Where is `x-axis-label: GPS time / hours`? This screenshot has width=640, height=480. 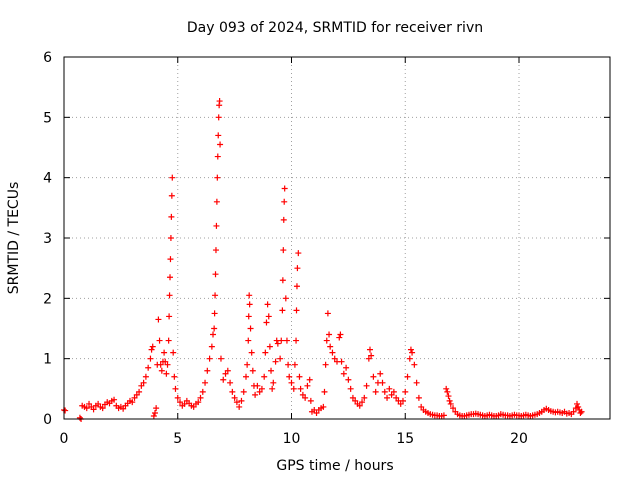
x-axis-label: GPS time / hours is located at coordinates (334, 466).